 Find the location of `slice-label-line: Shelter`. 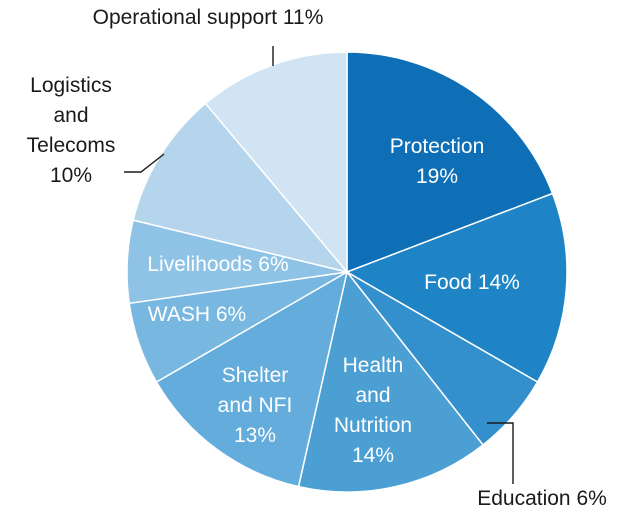

slice-label-line: Shelter is located at coordinates (255, 375).